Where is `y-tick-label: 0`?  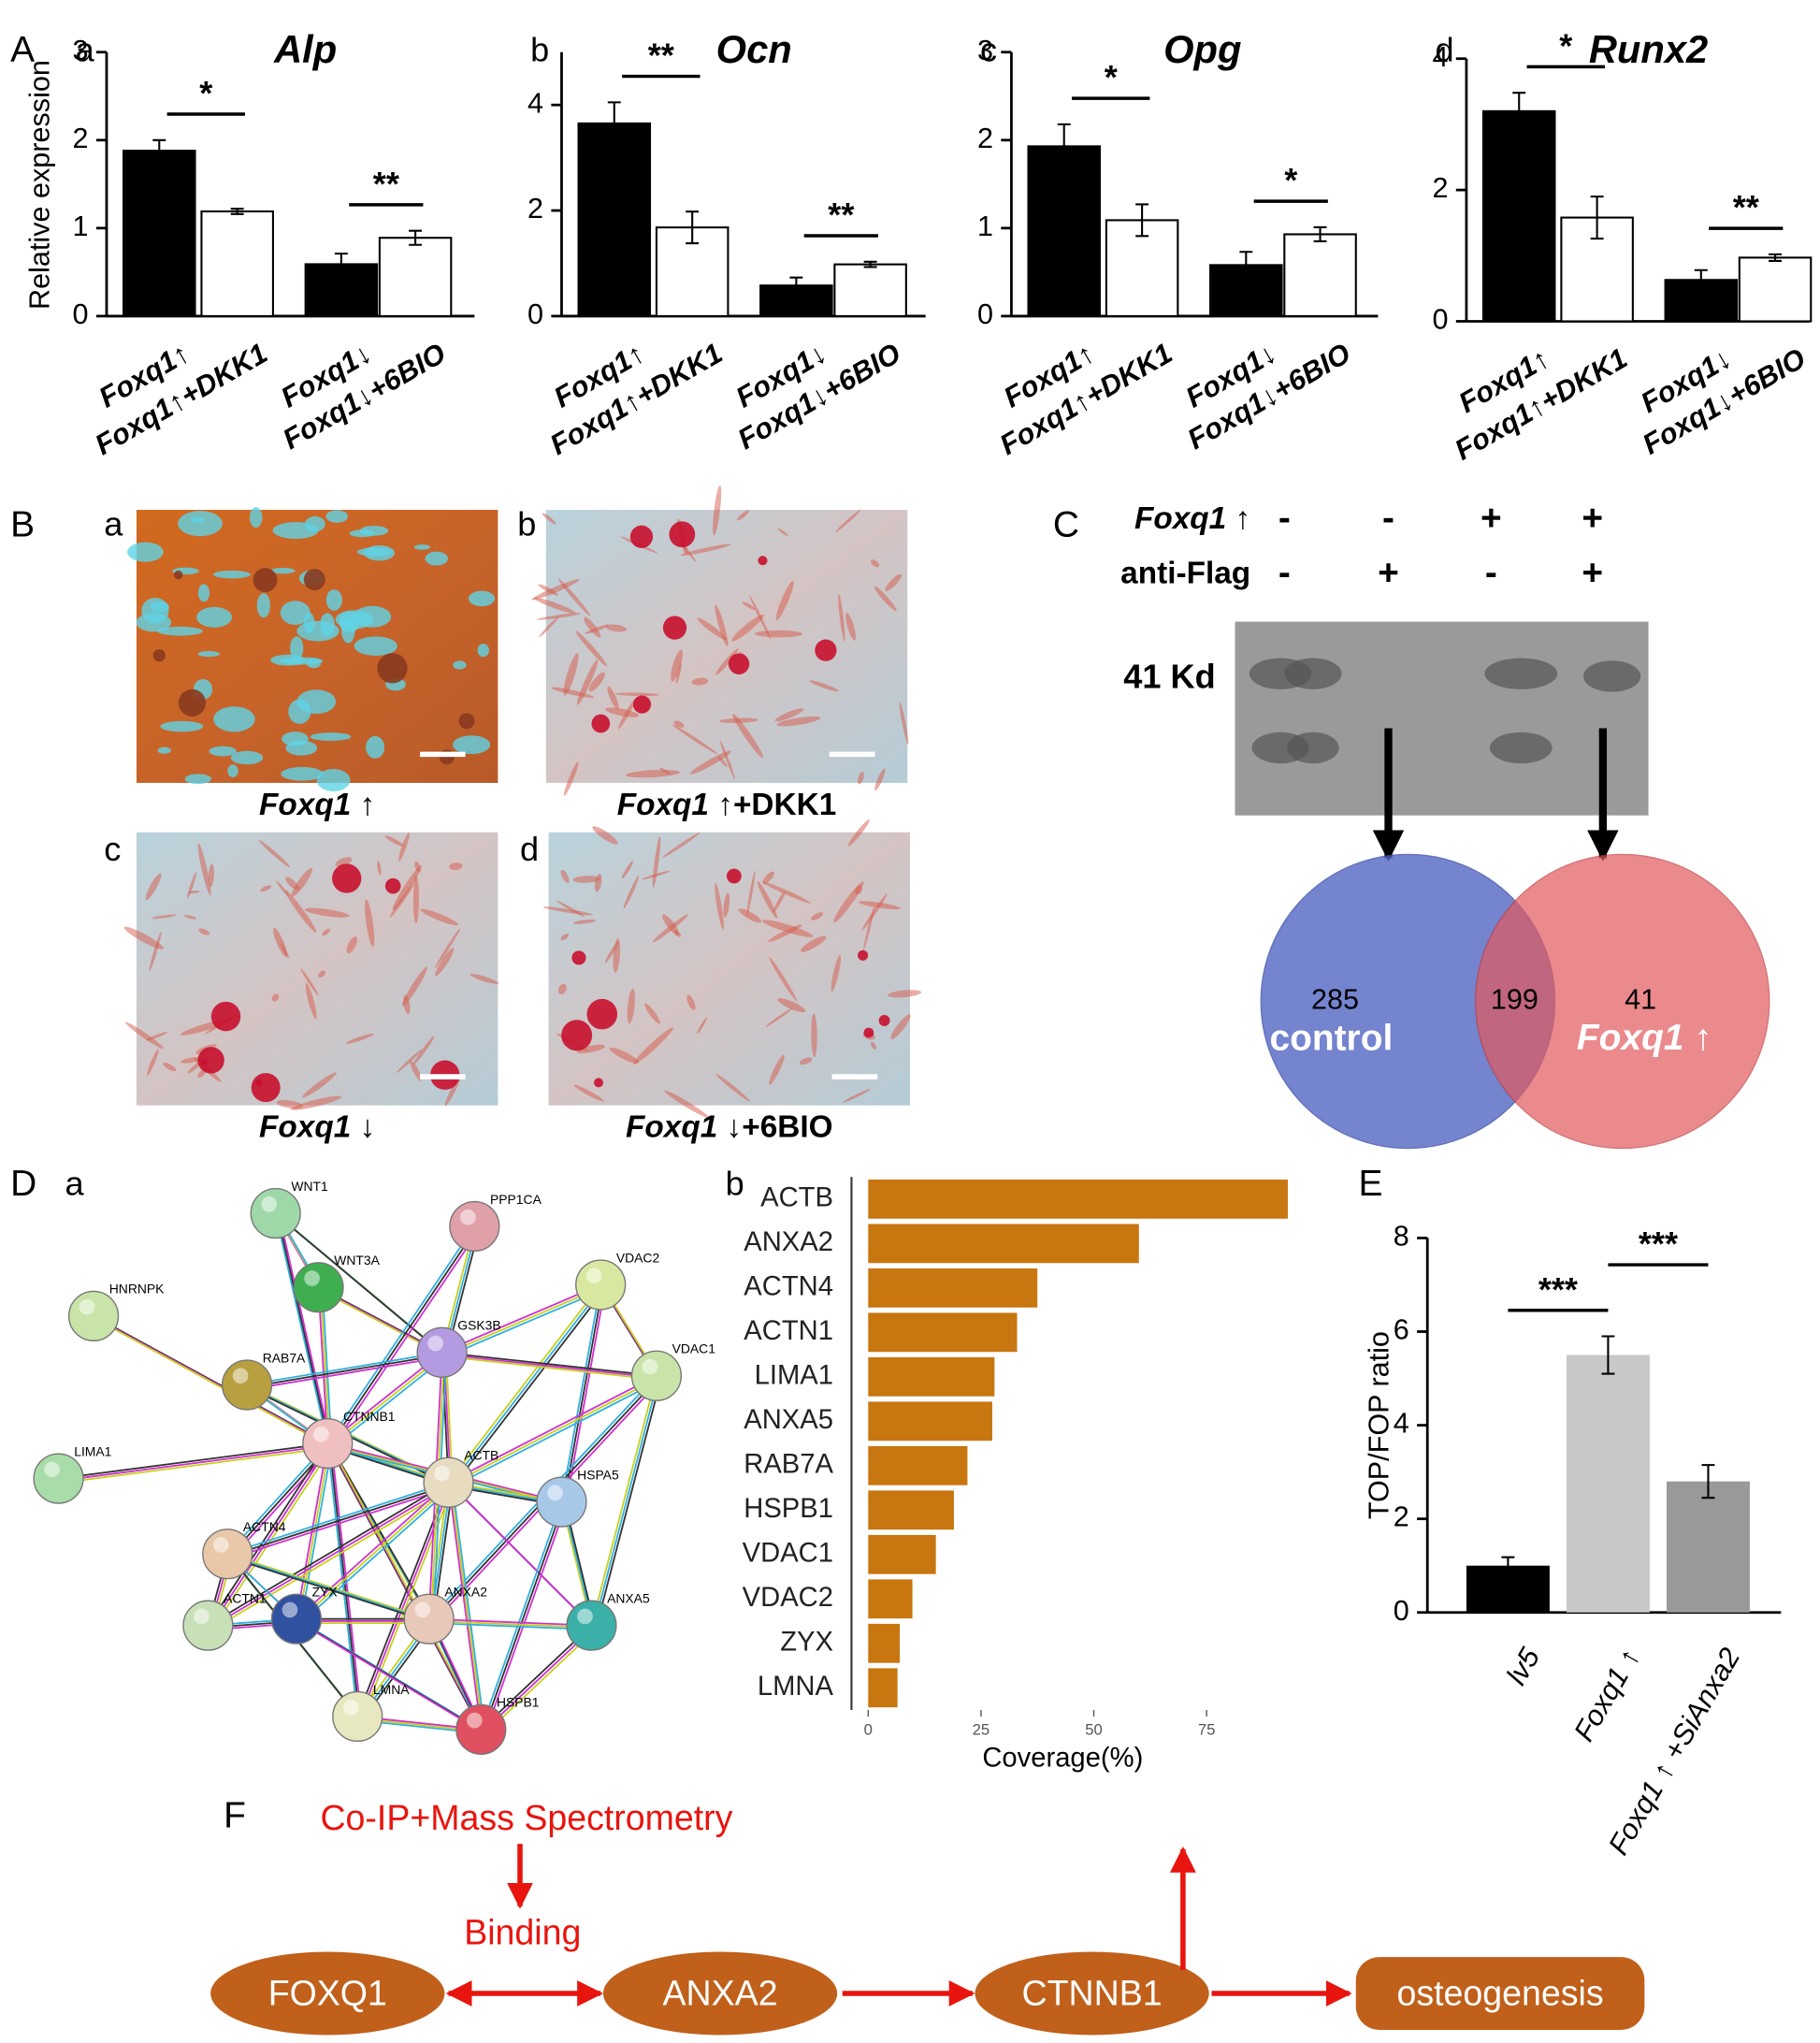 y-tick-label: 0 is located at coordinates (1440, 320).